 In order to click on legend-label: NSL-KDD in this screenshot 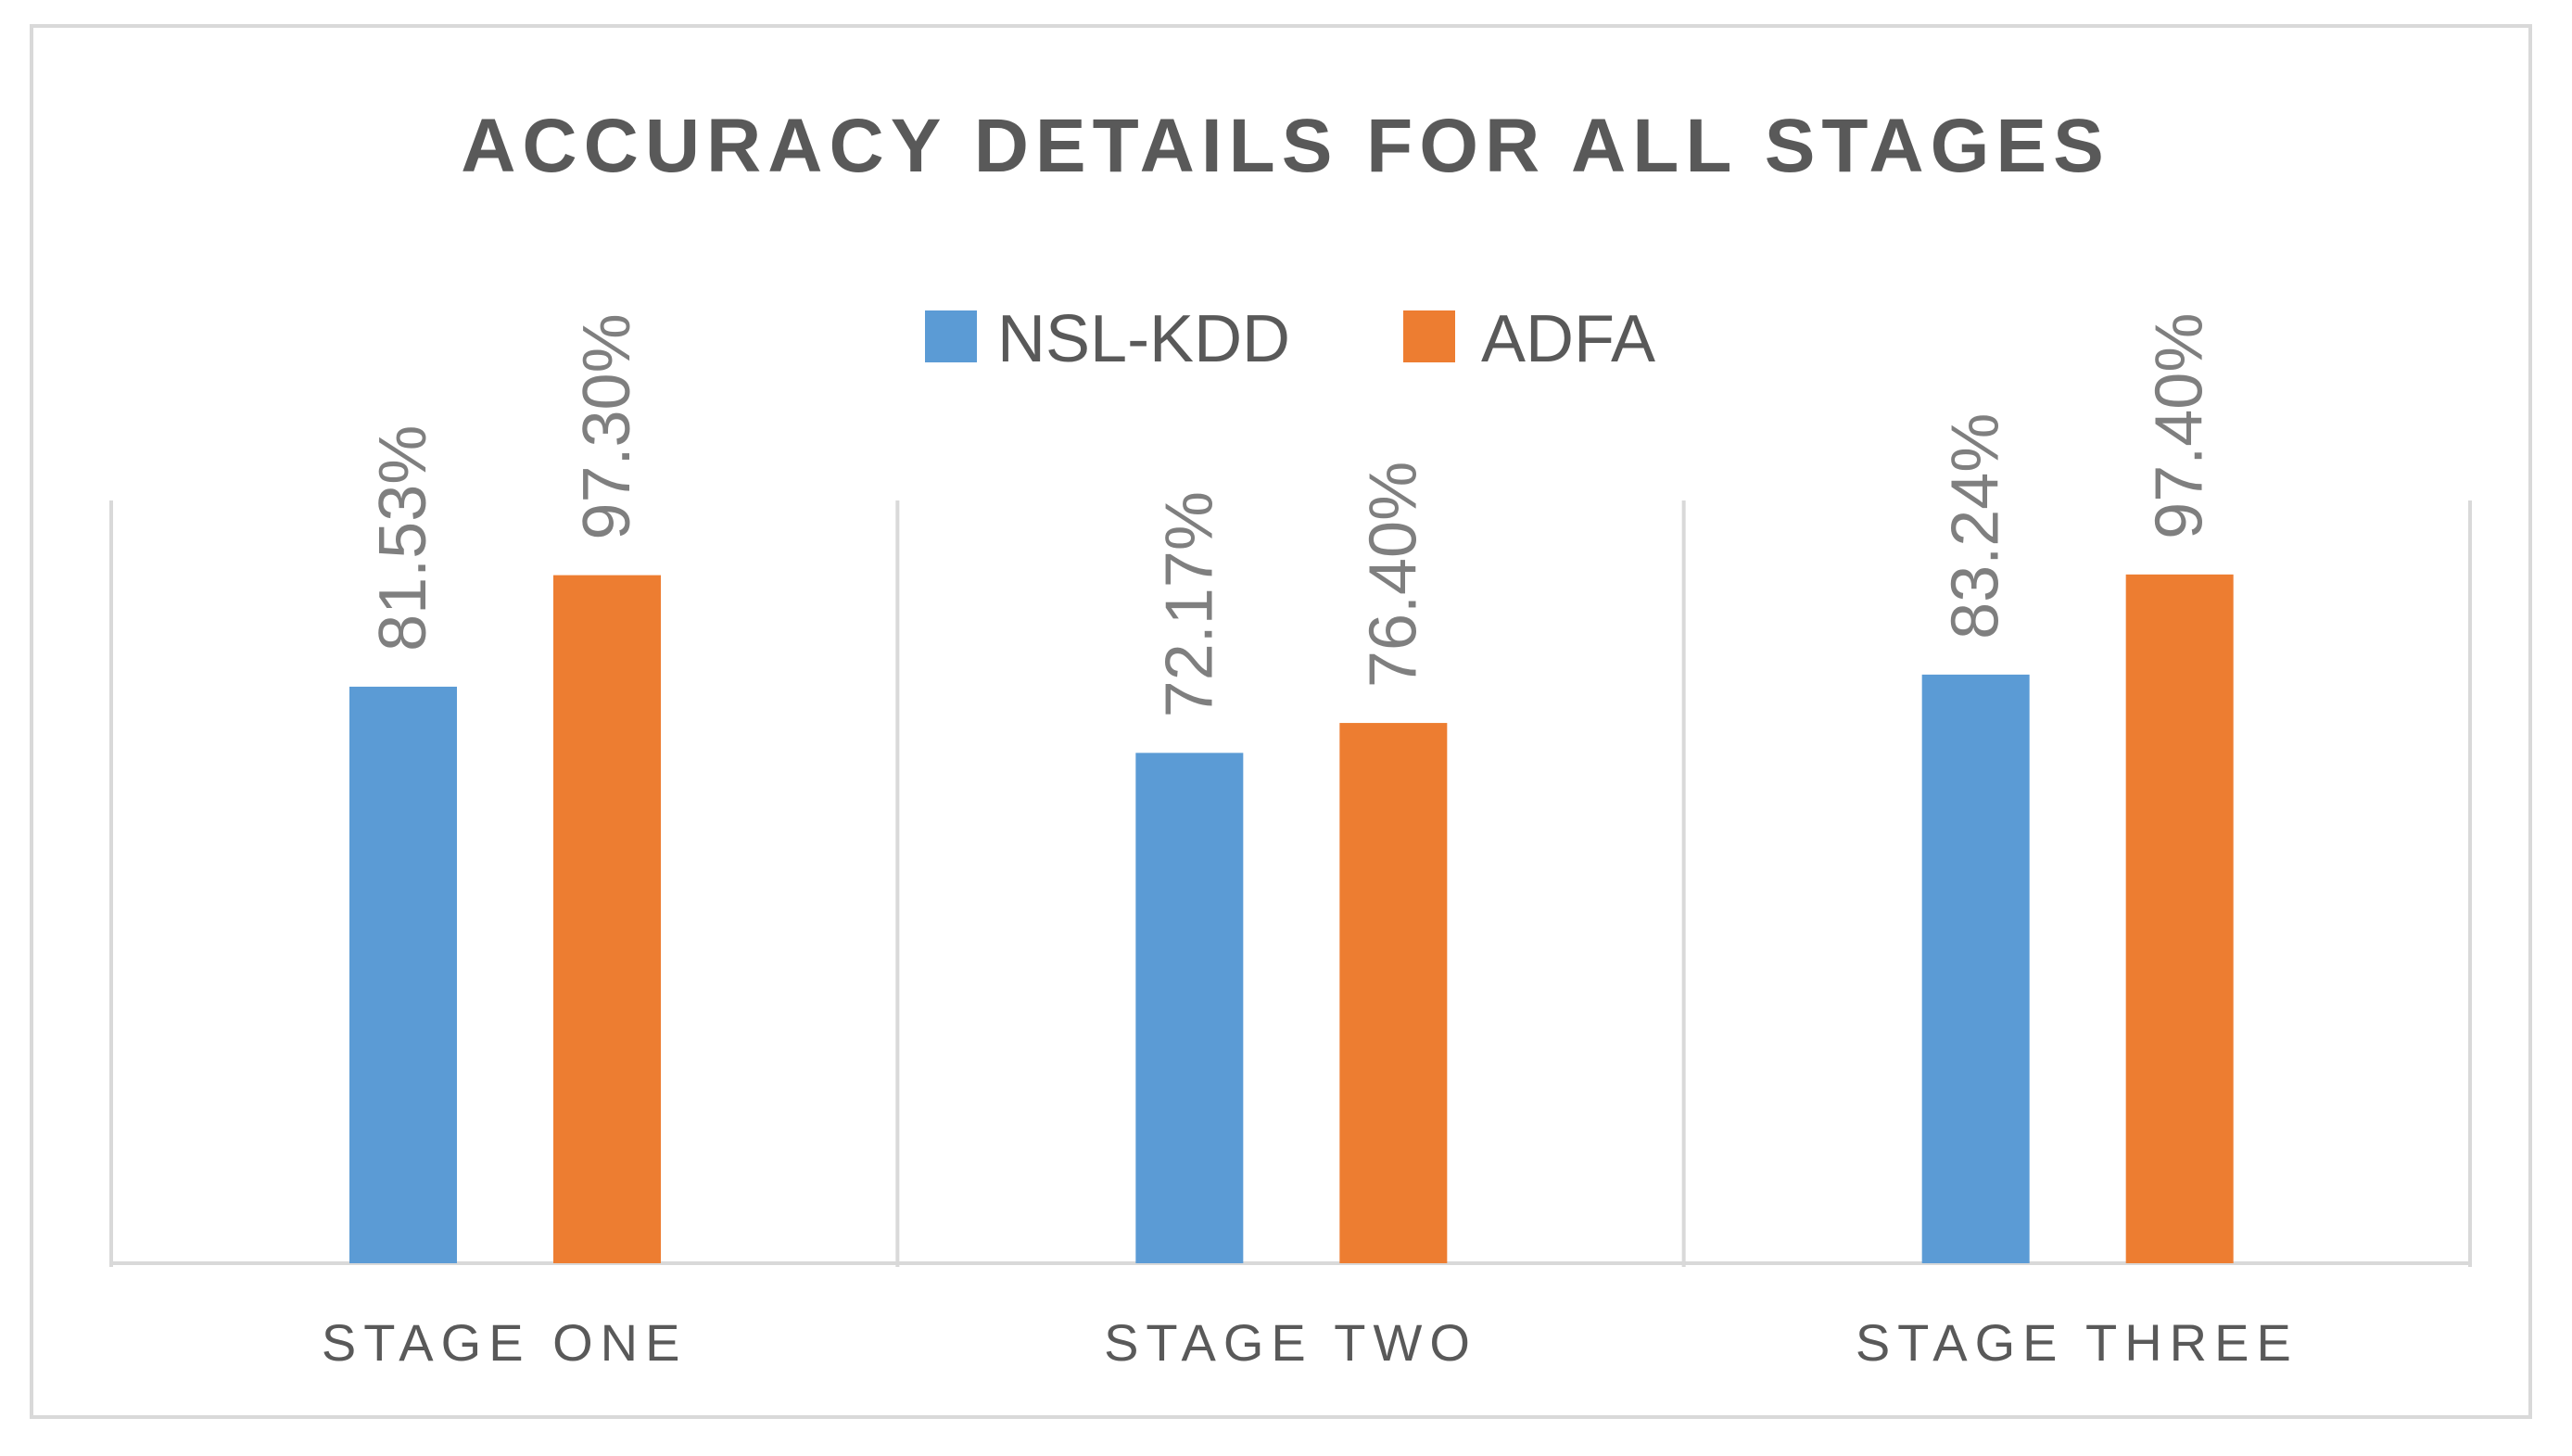, I will do `click(1143, 339)`.